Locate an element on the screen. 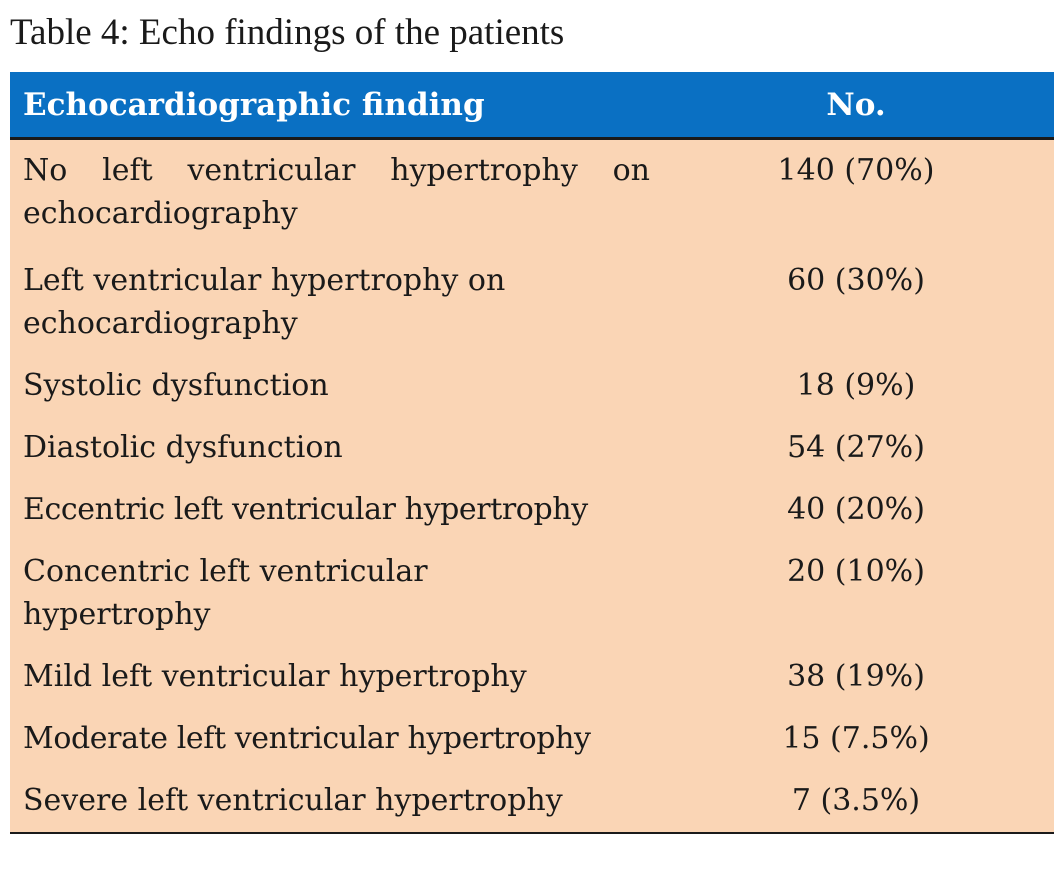 This screenshot has width=1064, height=883. finding-cell: Mild left ventricular hypertrophy is located at coordinates (275, 676).